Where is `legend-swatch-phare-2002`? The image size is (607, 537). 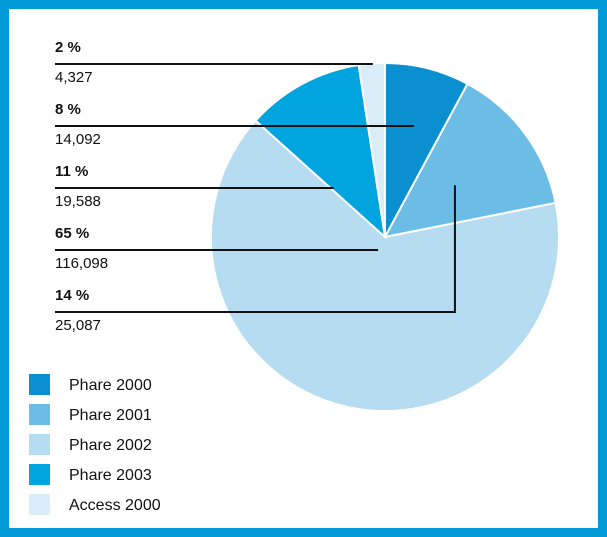 legend-swatch-phare-2002 is located at coordinates (39, 444).